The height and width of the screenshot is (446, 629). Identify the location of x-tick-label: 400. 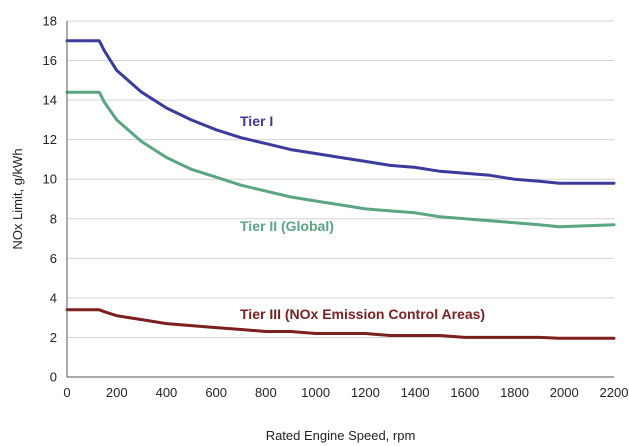
(167, 392).